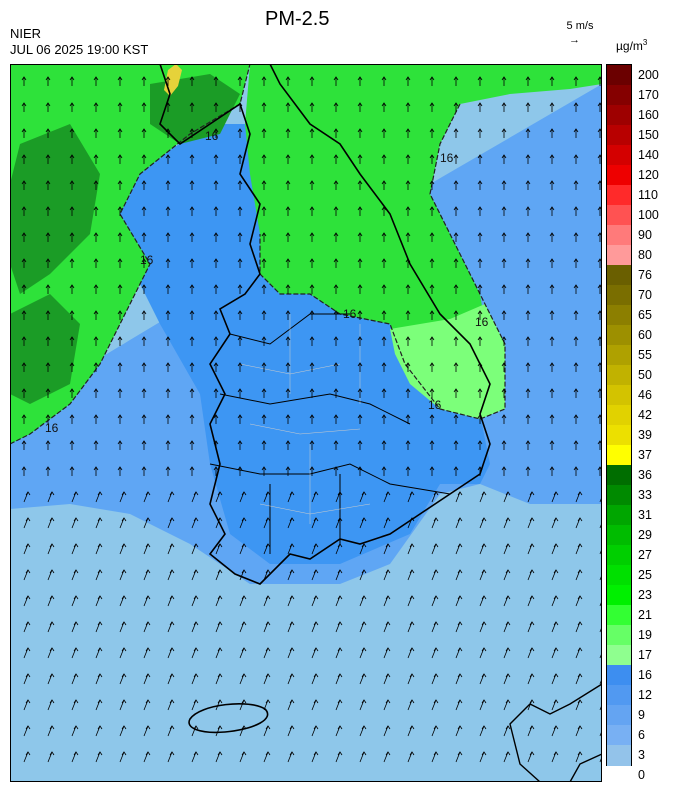 The width and height of the screenshot is (673, 795). I want to click on legend-tick-label: 200, so click(648, 75).